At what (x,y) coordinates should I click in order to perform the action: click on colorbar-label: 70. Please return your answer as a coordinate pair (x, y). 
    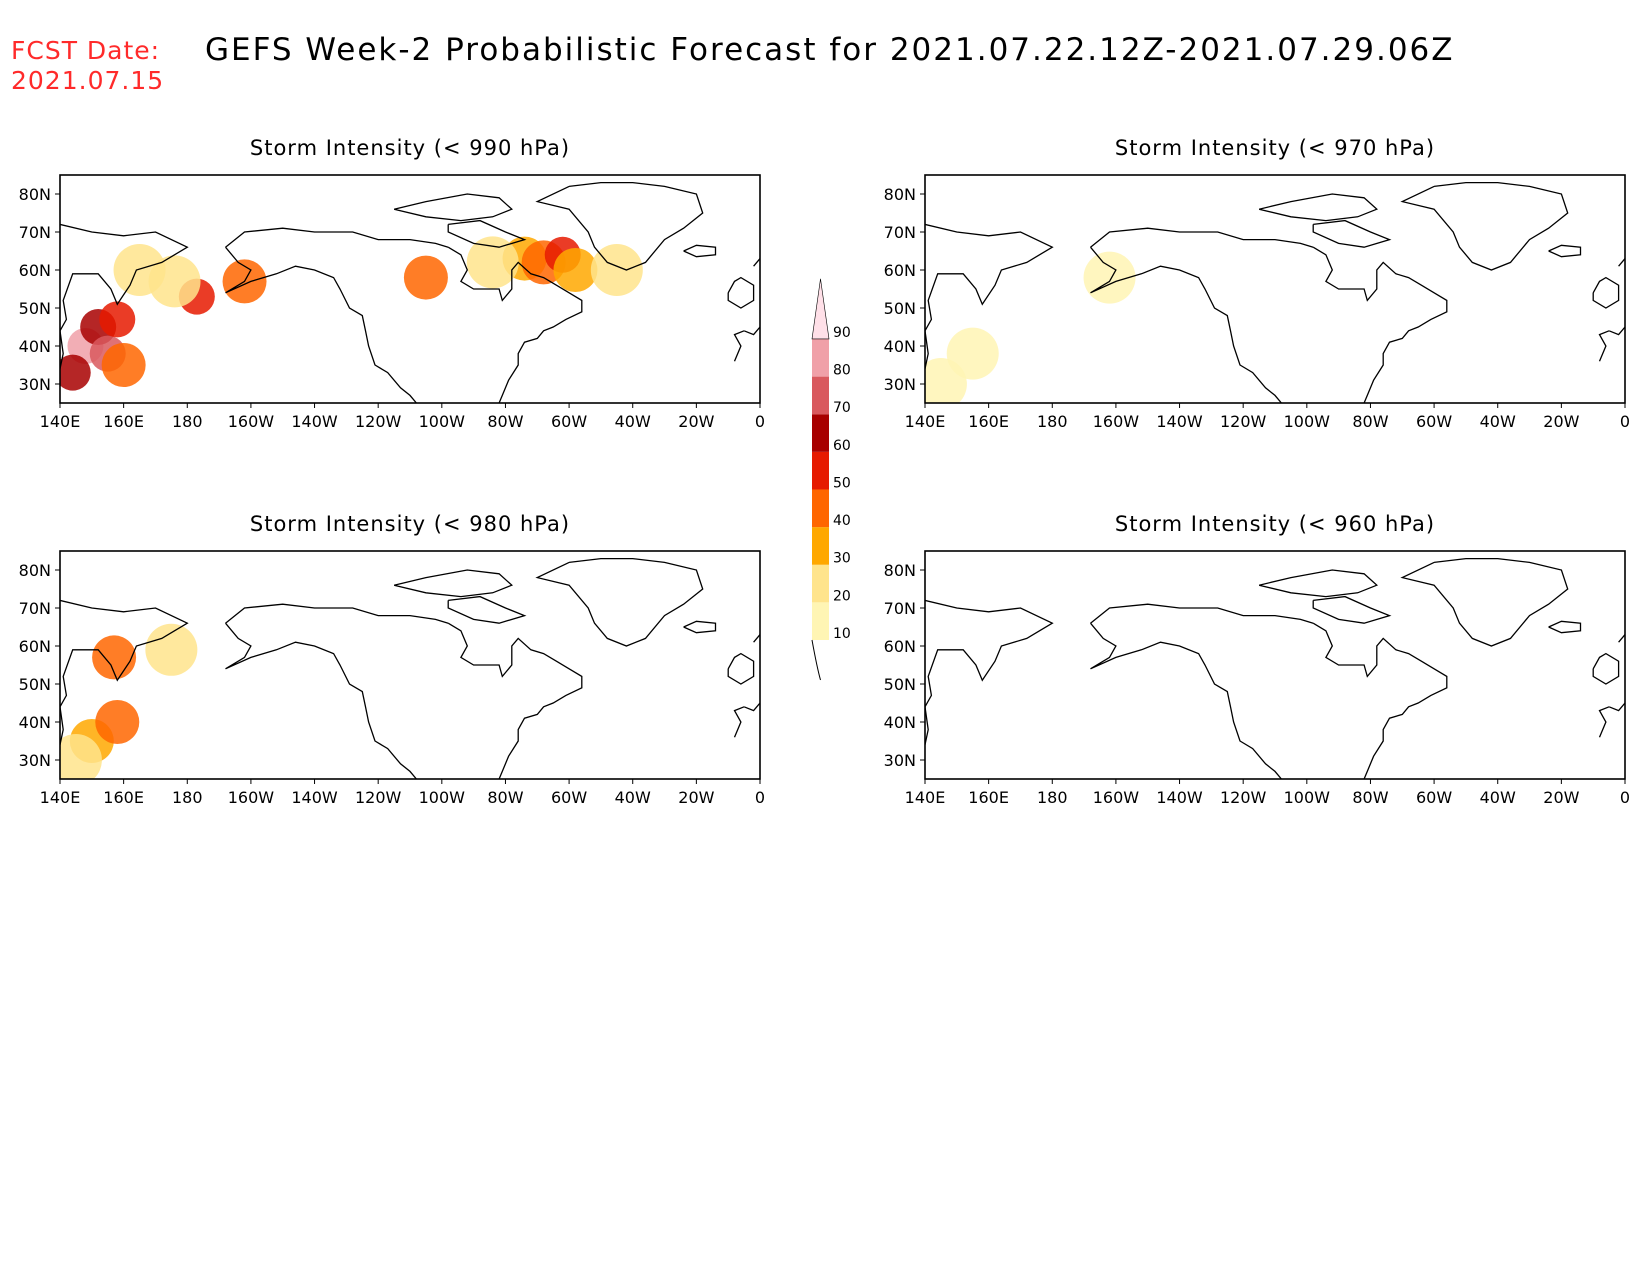
    Looking at the image, I should click on (842, 408).